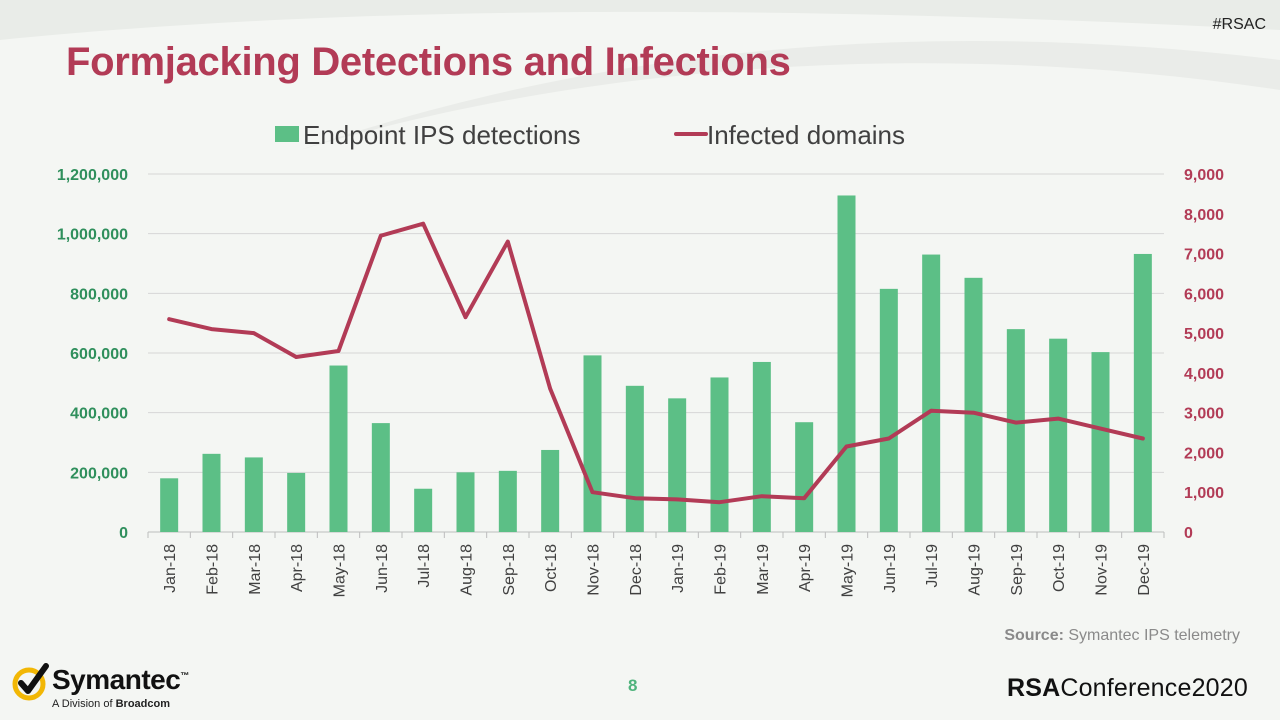 The width and height of the screenshot is (1280, 720). I want to click on subtitle-bold: Broadcom, so click(142, 704).